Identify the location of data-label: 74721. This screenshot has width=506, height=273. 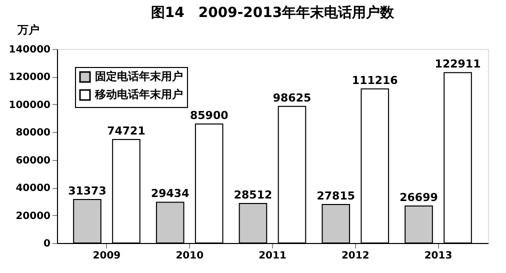
(126, 131).